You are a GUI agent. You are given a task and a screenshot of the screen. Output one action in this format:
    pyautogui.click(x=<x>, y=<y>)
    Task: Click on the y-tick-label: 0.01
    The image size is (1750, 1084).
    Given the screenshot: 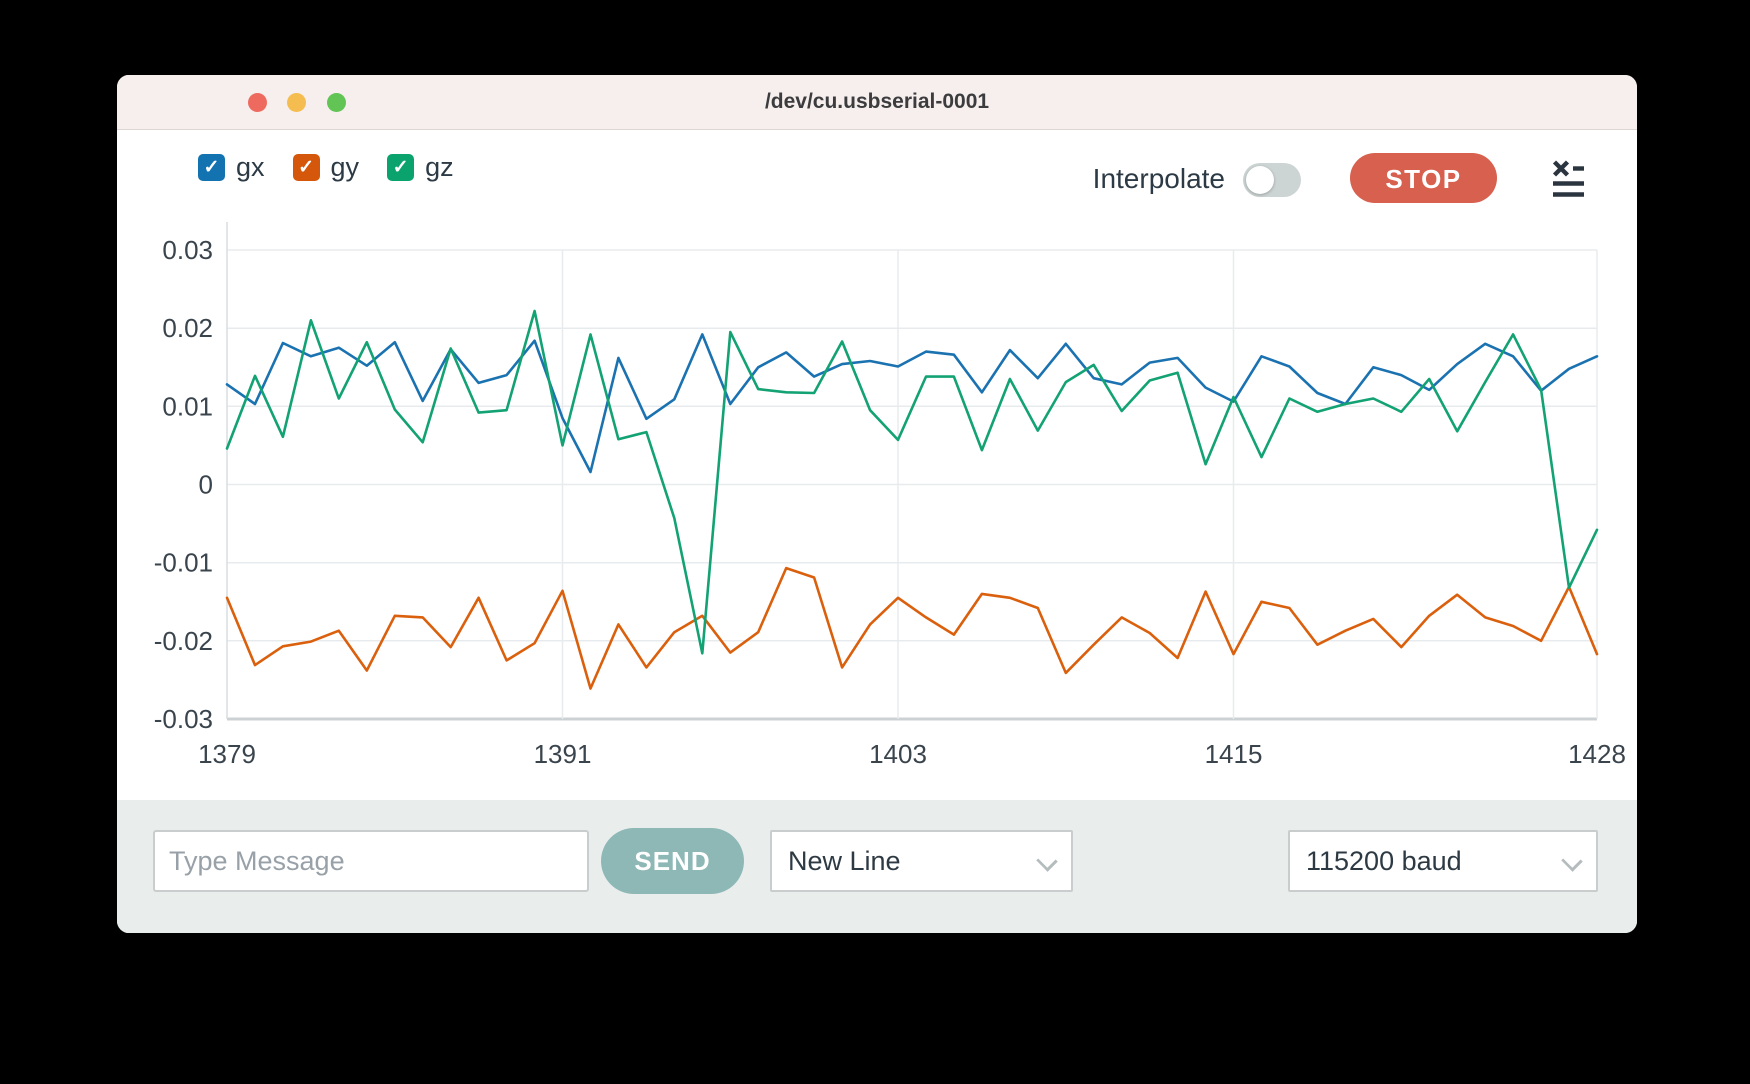 What is the action you would take?
    pyautogui.click(x=187, y=406)
    